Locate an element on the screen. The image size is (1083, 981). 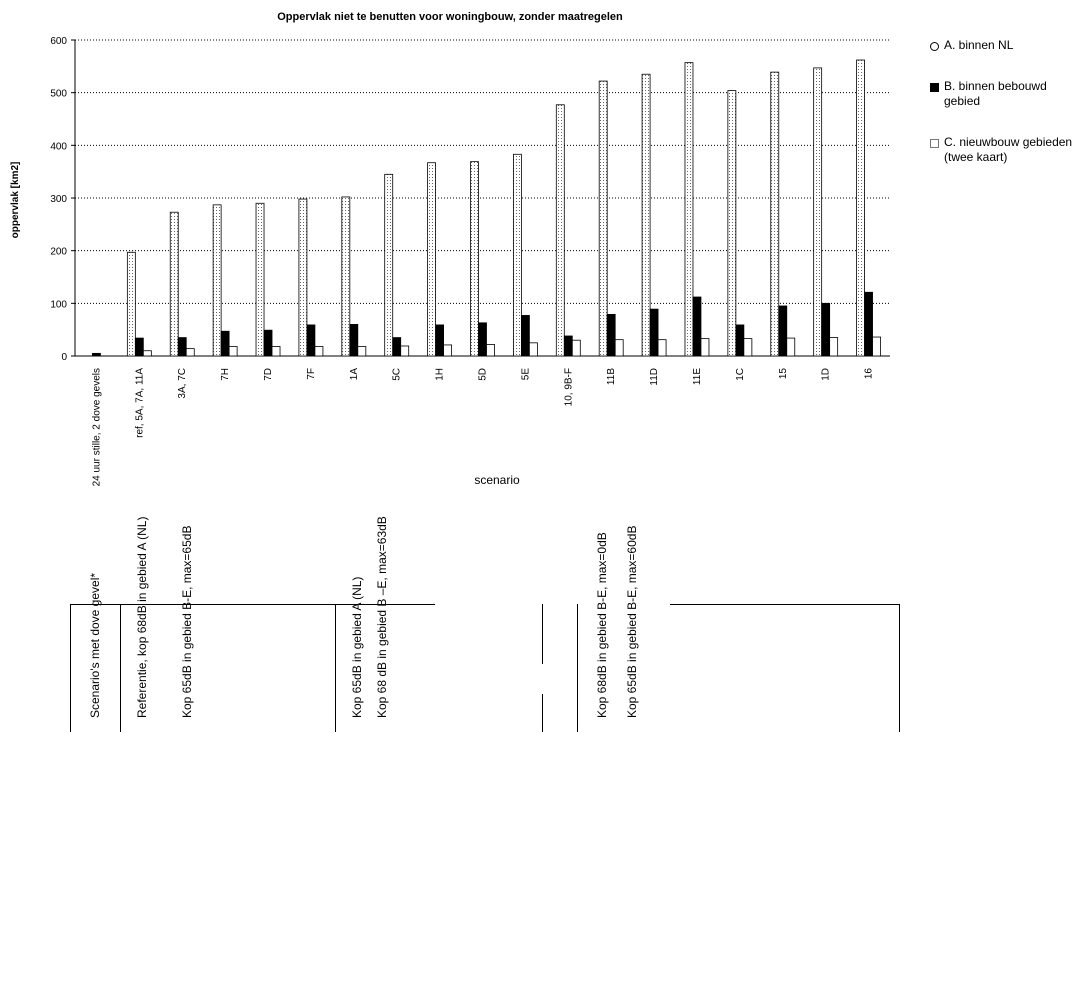
x-tick-label: 16 is located at coordinates (869, 374).